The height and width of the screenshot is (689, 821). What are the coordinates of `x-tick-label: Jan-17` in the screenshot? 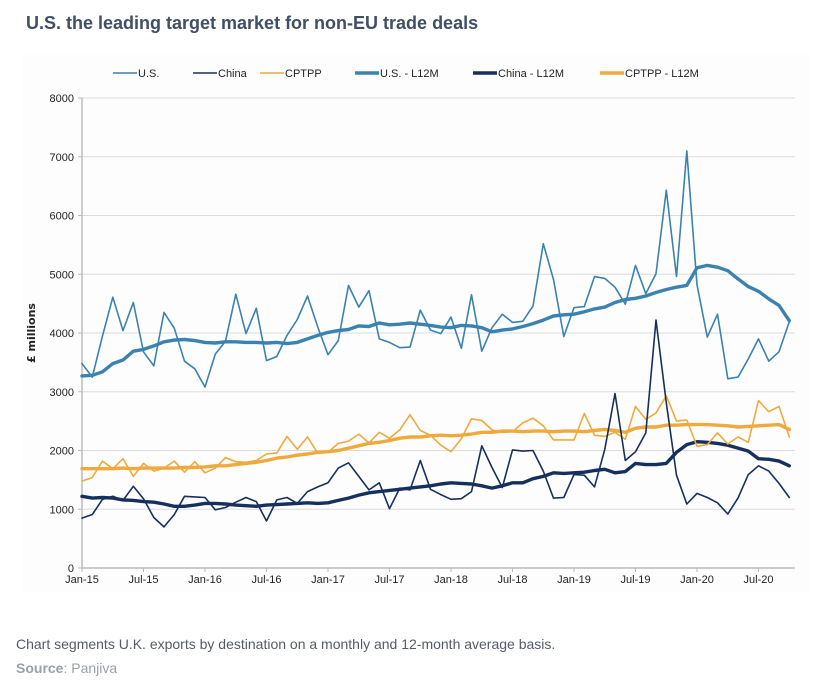 It's located at (328, 580).